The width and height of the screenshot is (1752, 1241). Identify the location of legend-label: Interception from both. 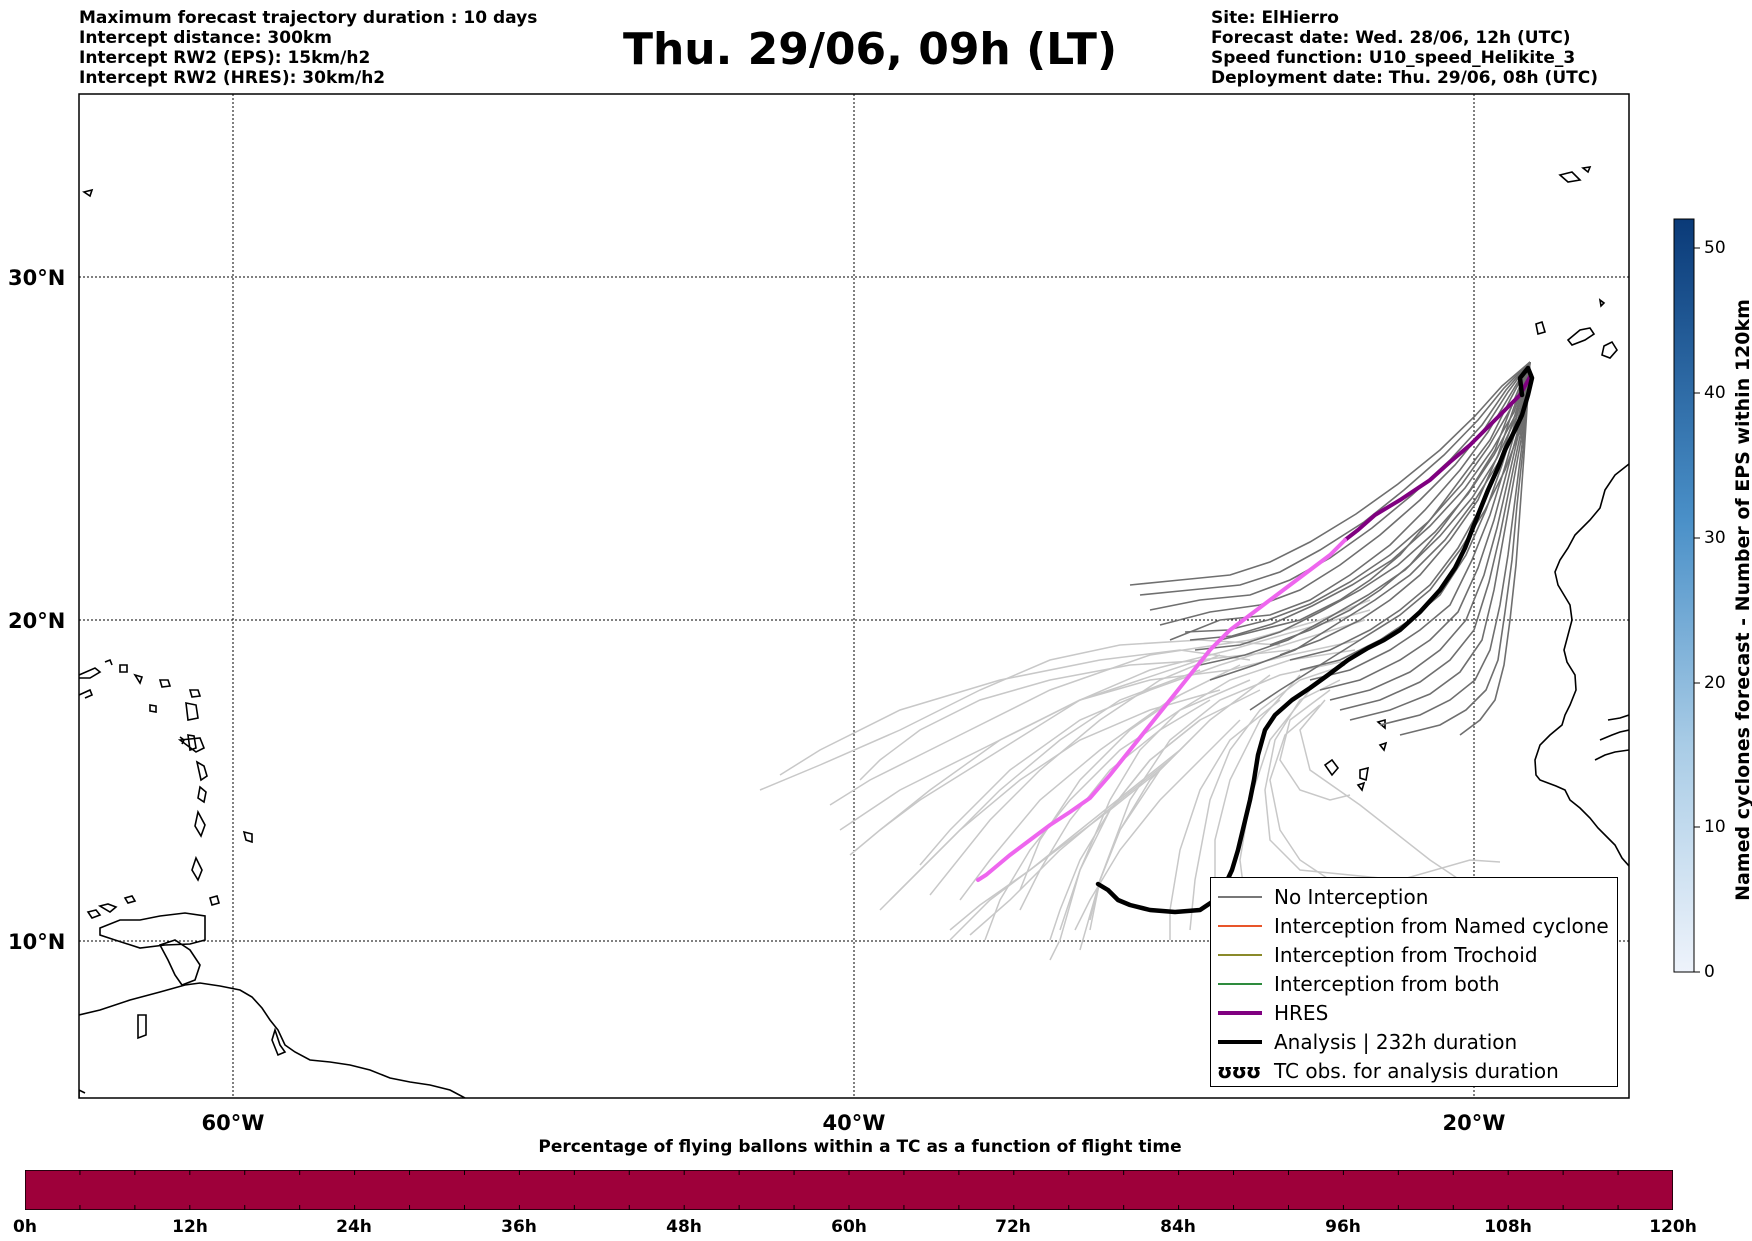
(1387, 984).